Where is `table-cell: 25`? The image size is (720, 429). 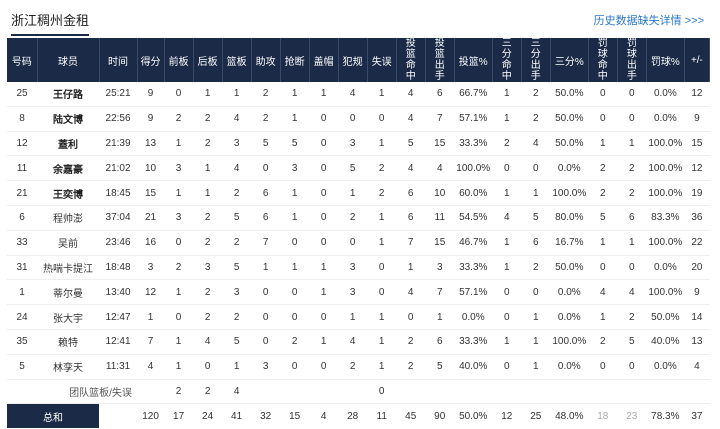
table-cell: 25 is located at coordinates (536, 416).